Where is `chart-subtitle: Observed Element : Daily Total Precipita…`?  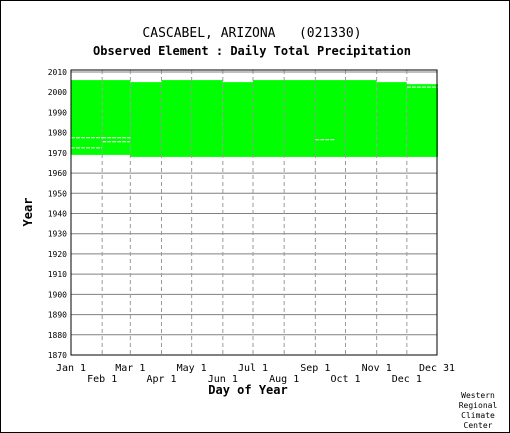
chart-subtitle: Observed Element : Daily Total Precipita… is located at coordinates (252, 51).